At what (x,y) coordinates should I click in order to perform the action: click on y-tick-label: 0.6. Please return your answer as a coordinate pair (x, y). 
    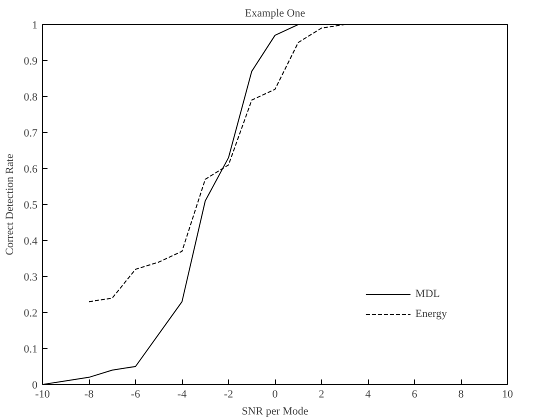
    Looking at the image, I should click on (31, 170).